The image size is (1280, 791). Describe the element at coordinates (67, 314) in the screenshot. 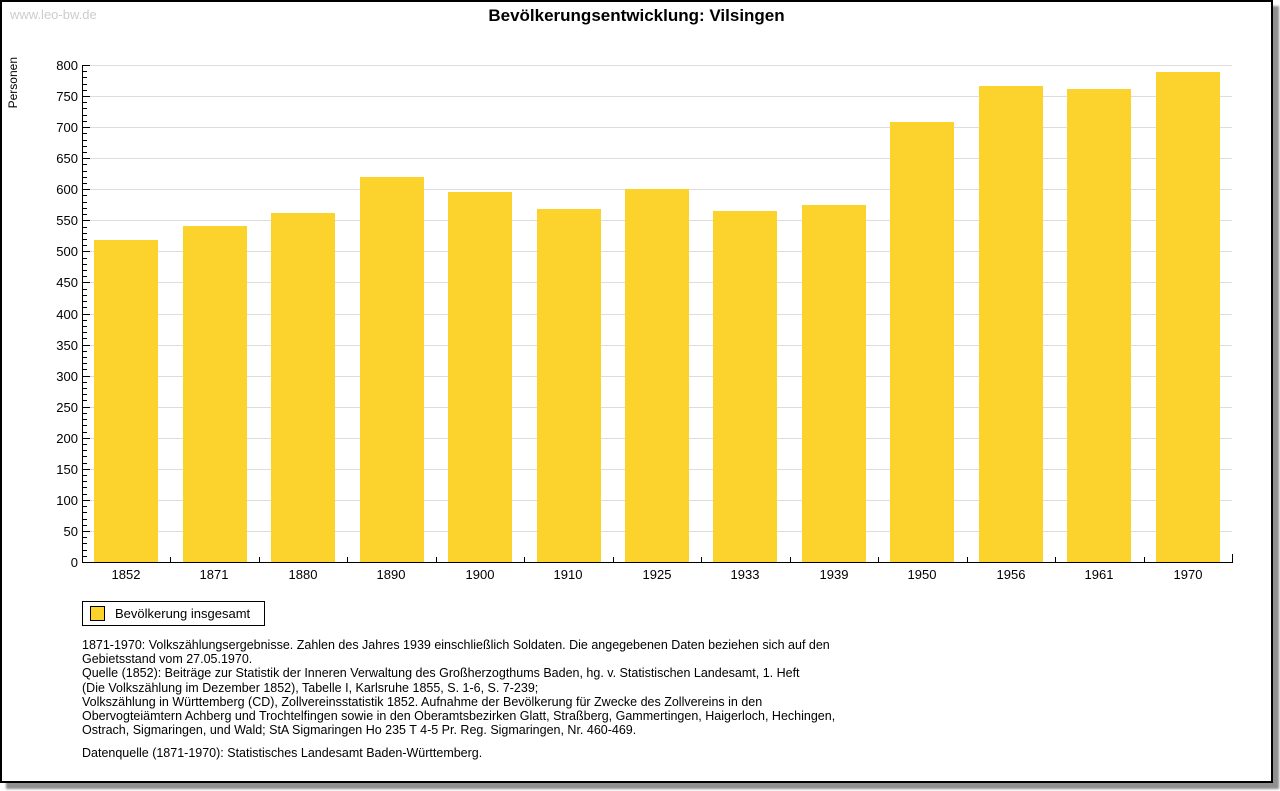

I see `y-tick-label: 400` at that location.